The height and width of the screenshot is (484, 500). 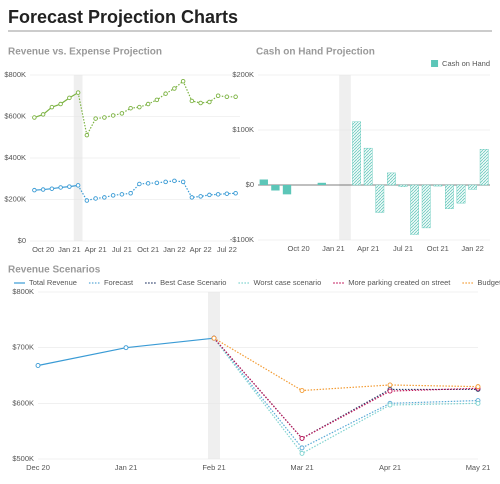 What do you see at coordinates (213, 467) in the screenshot?
I see `x-tick-label: Feb 21` at bounding box center [213, 467].